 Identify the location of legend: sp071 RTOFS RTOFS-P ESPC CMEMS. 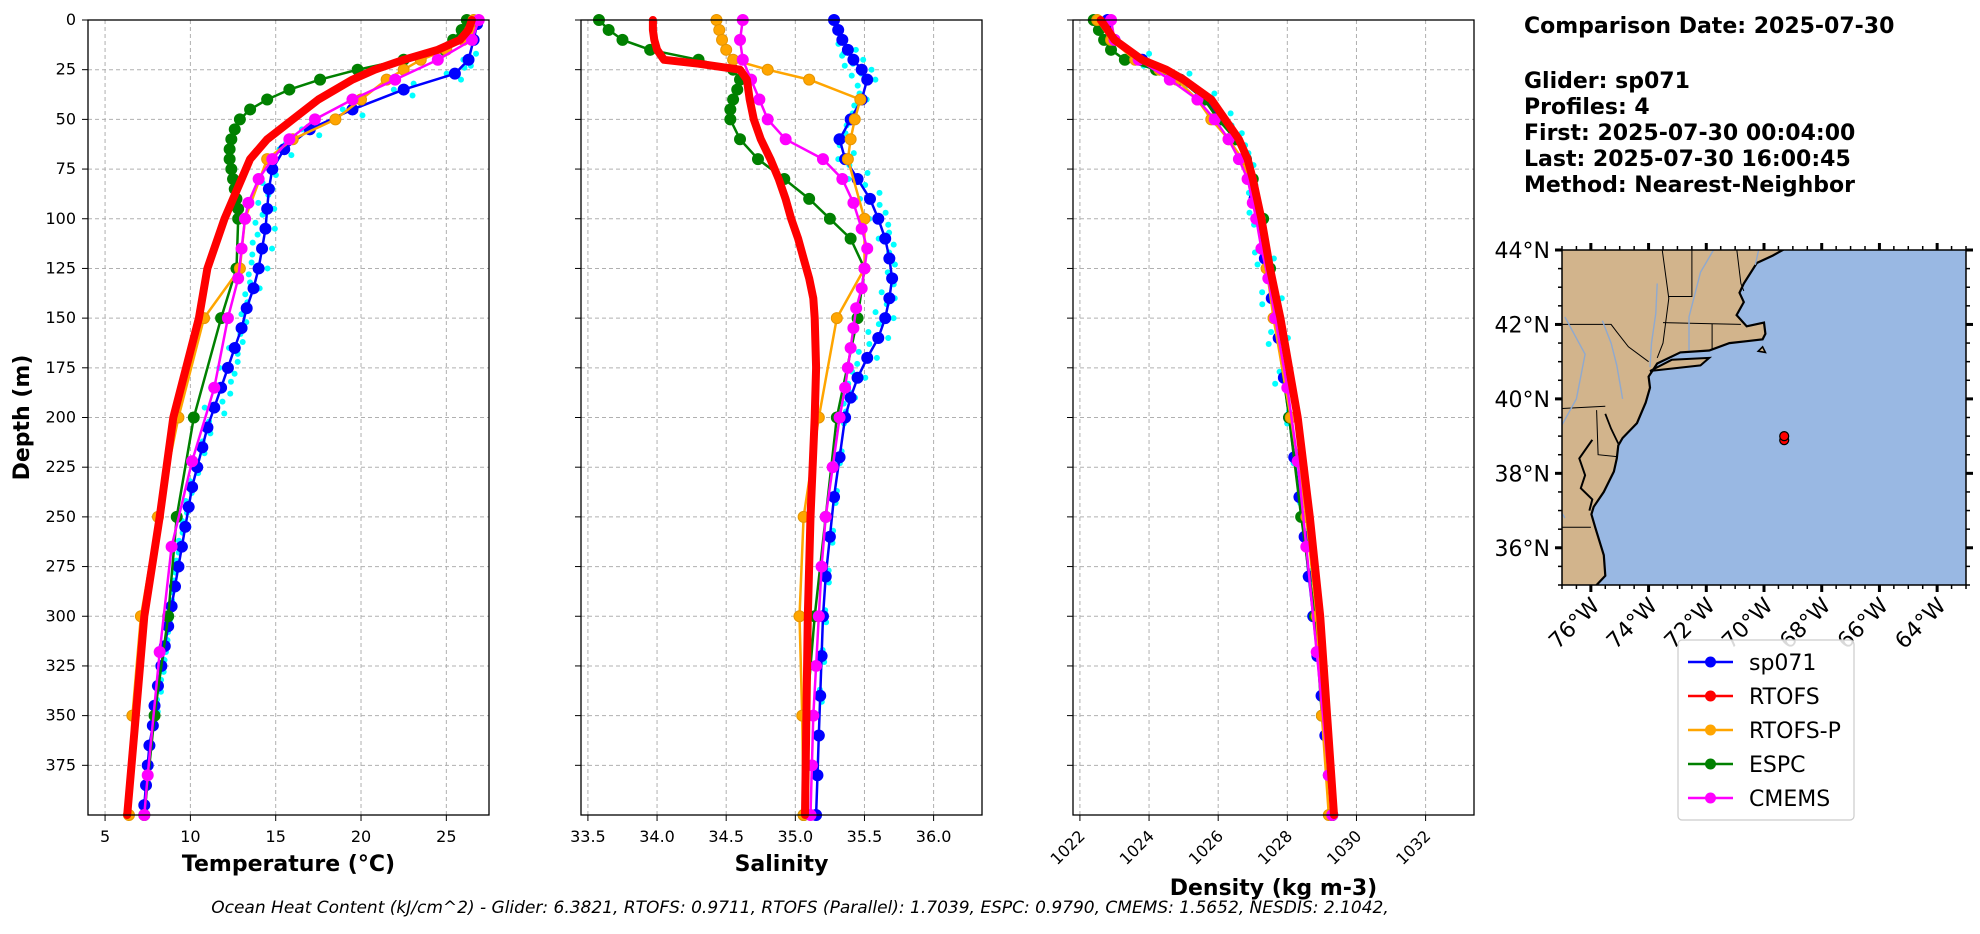
(1766, 730).